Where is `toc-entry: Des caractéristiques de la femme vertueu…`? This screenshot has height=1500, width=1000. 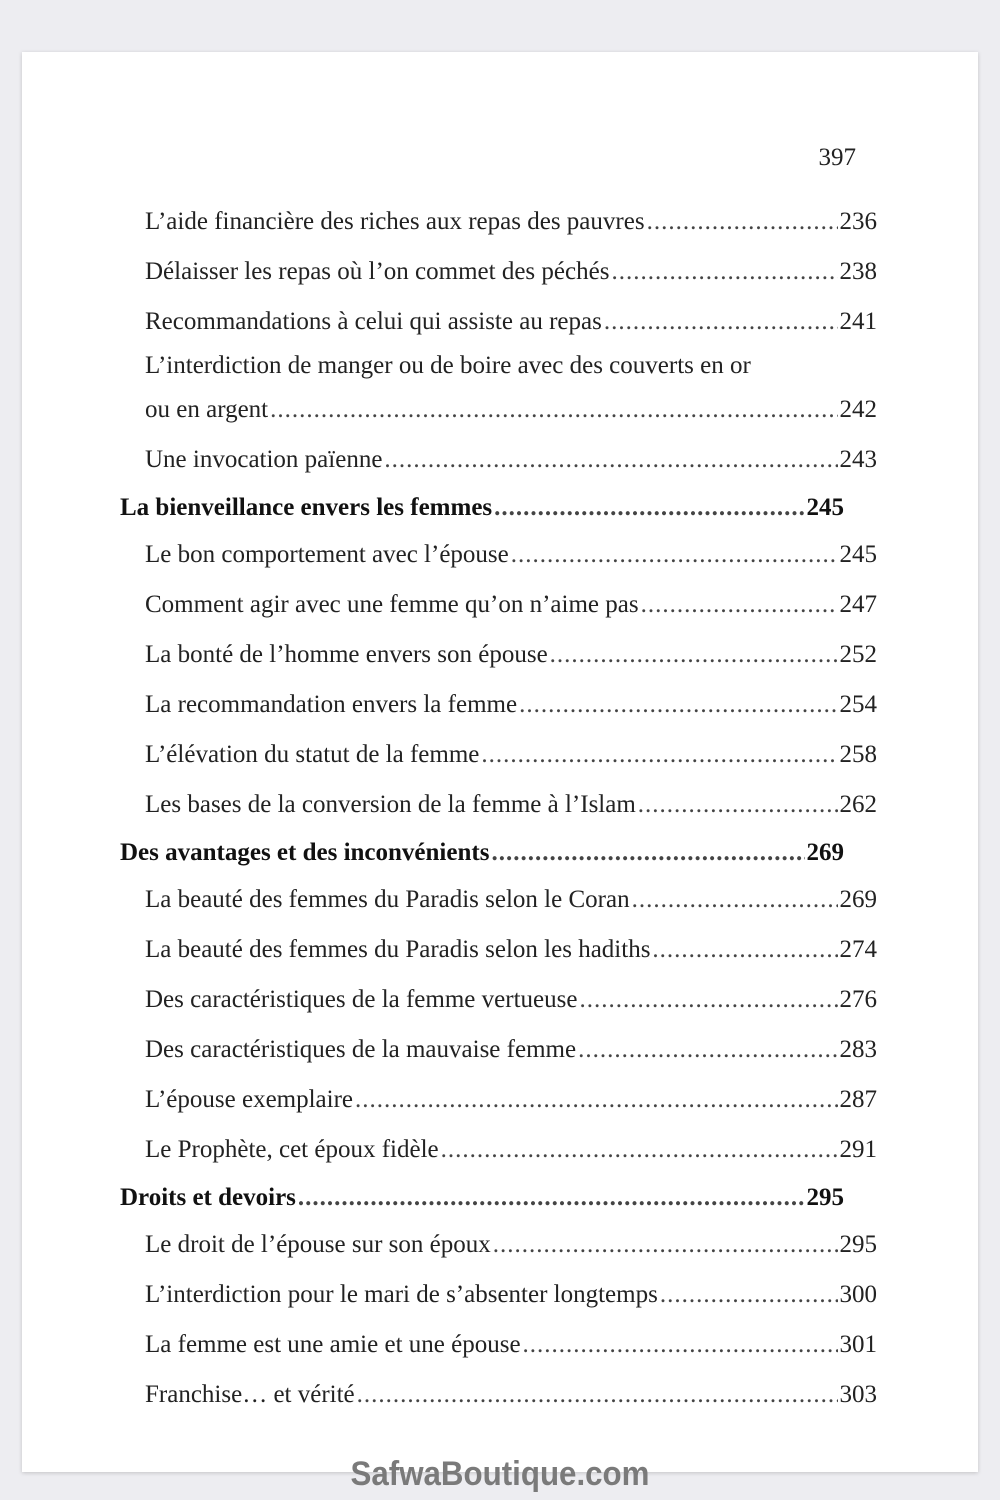 toc-entry: Des caractéristiques de la femme vertueu… is located at coordinates (511, 1000).